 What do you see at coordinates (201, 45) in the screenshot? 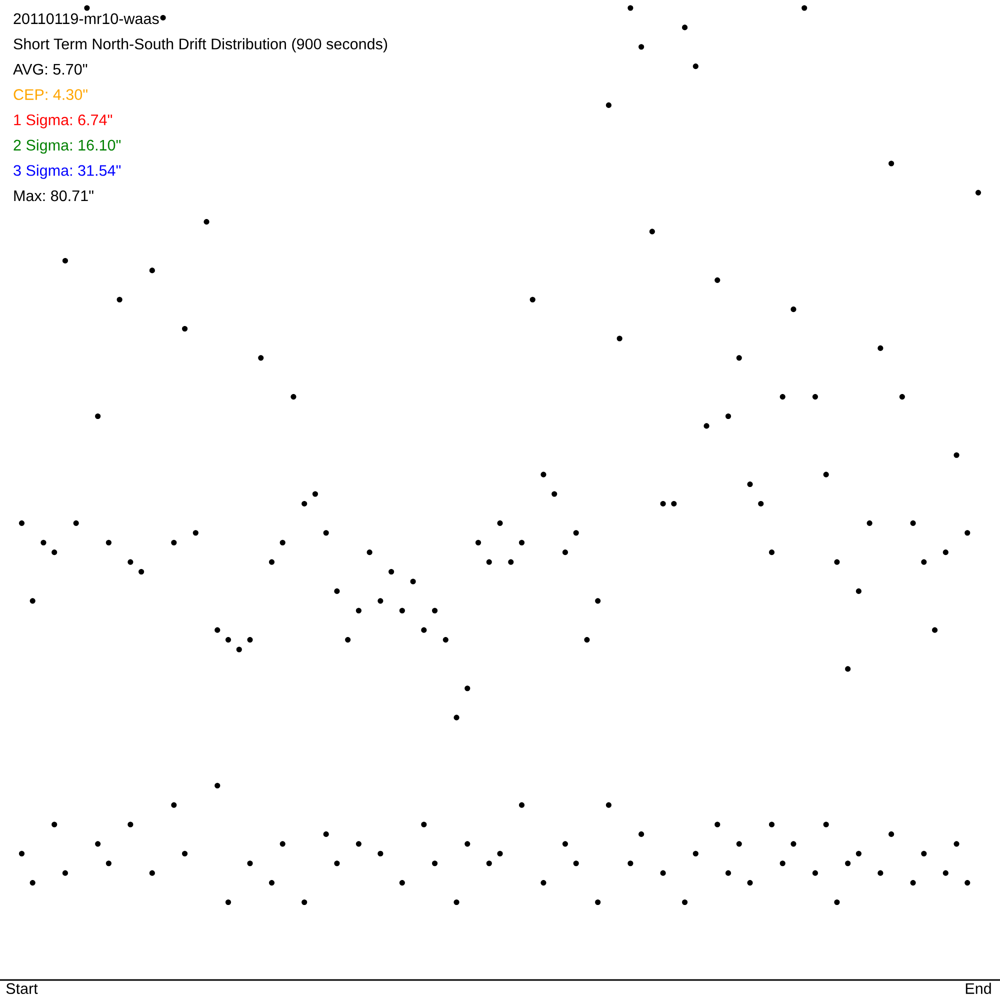
I see `text: Short Term North-South Drift Distribution (900 seconds)` at bounding box center [201, 45].